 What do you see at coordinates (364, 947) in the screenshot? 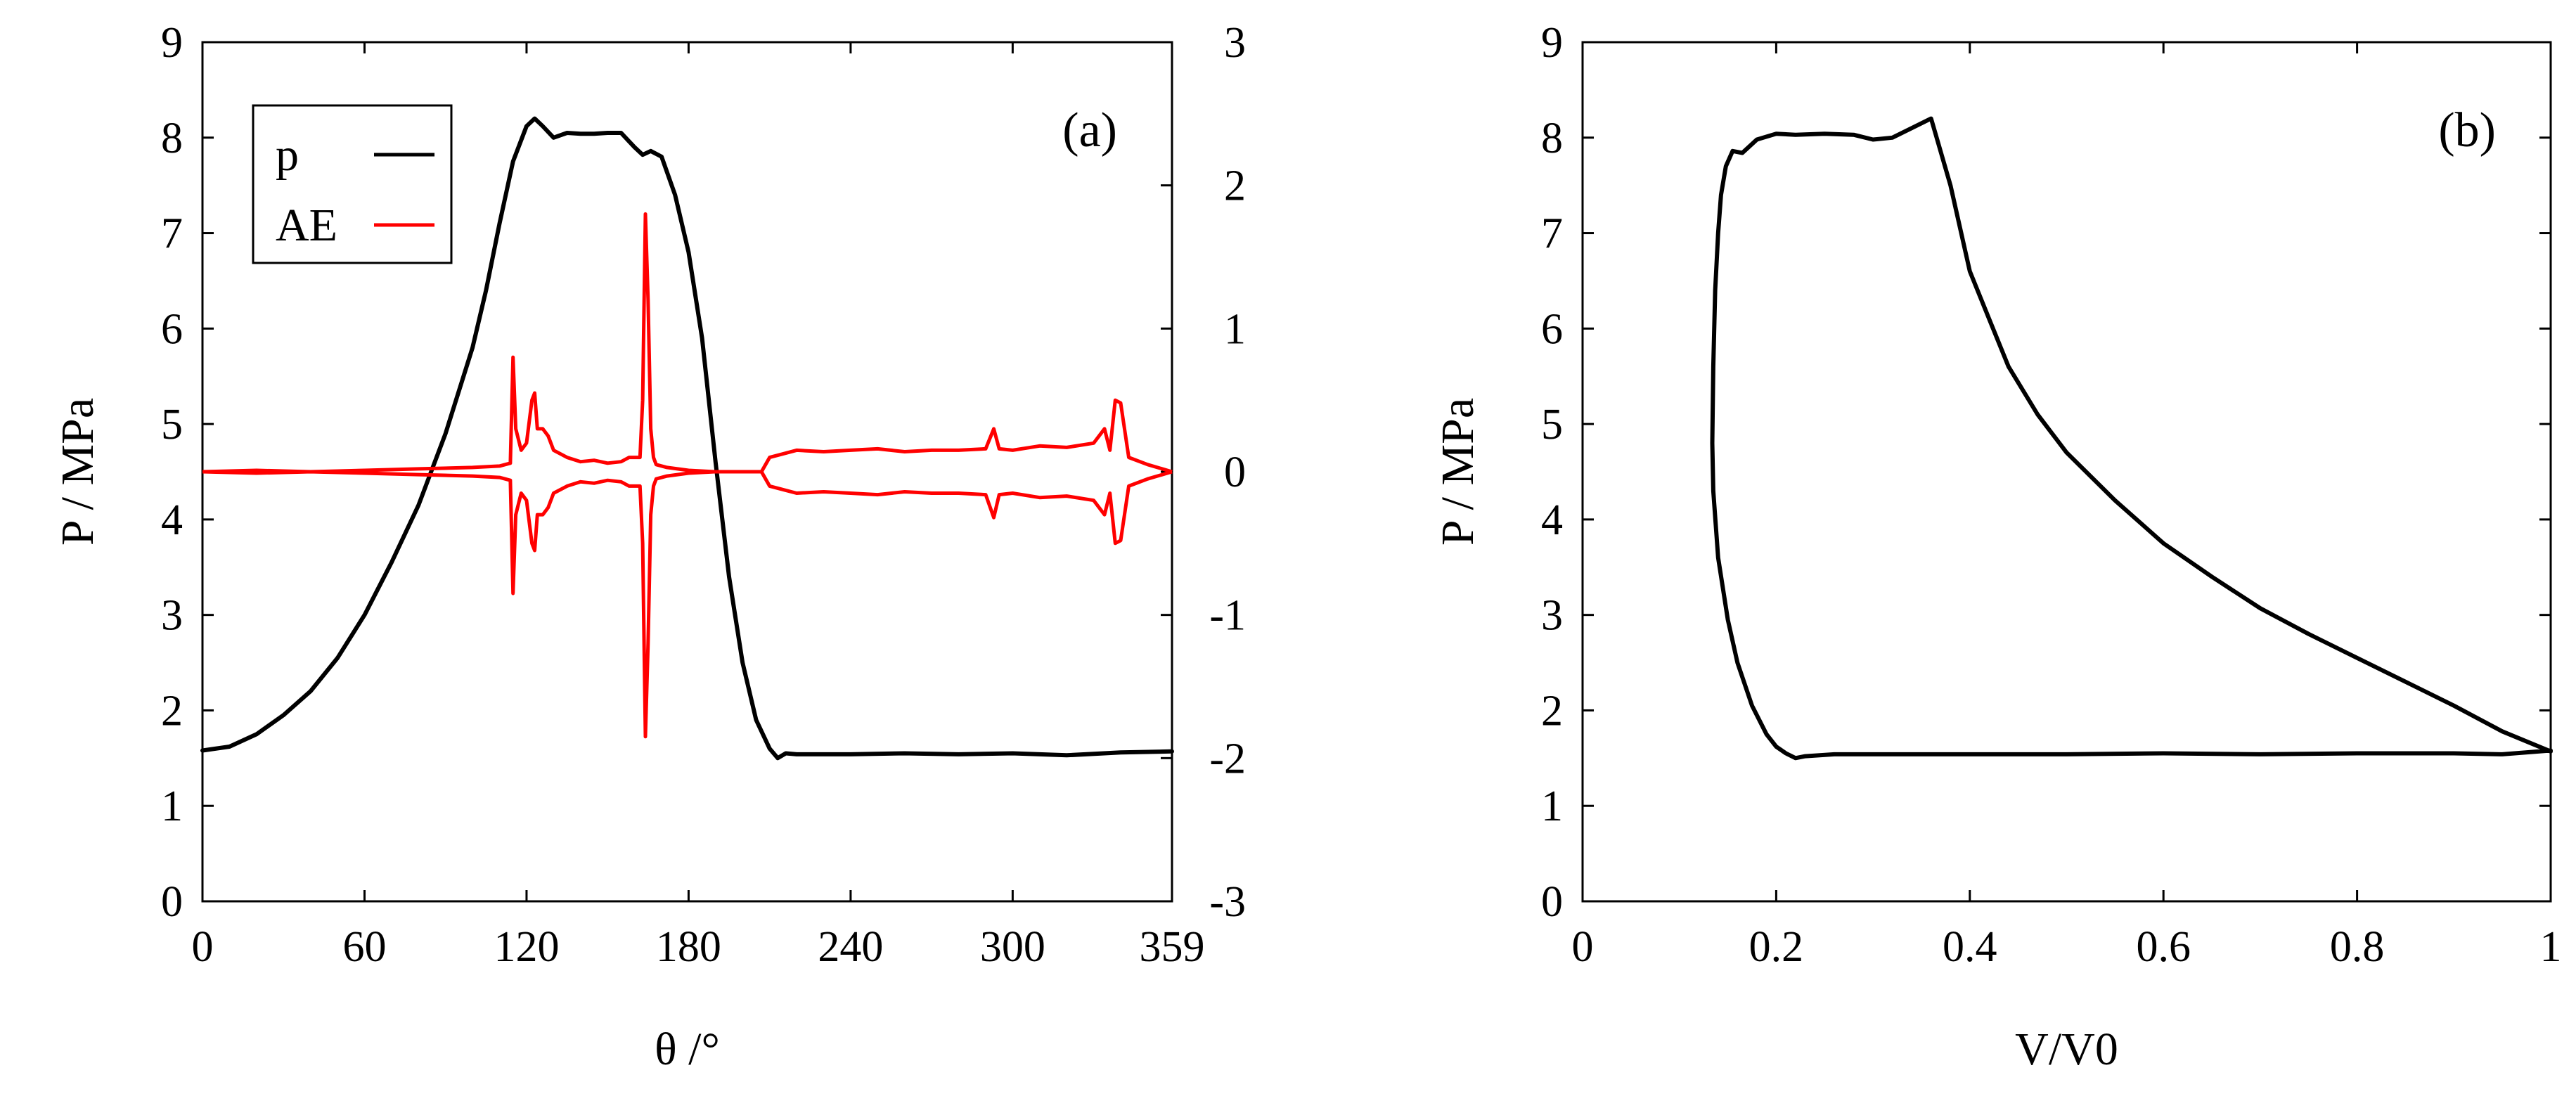
I see `x-tick-label: 60` at bounding box center [364, 947].